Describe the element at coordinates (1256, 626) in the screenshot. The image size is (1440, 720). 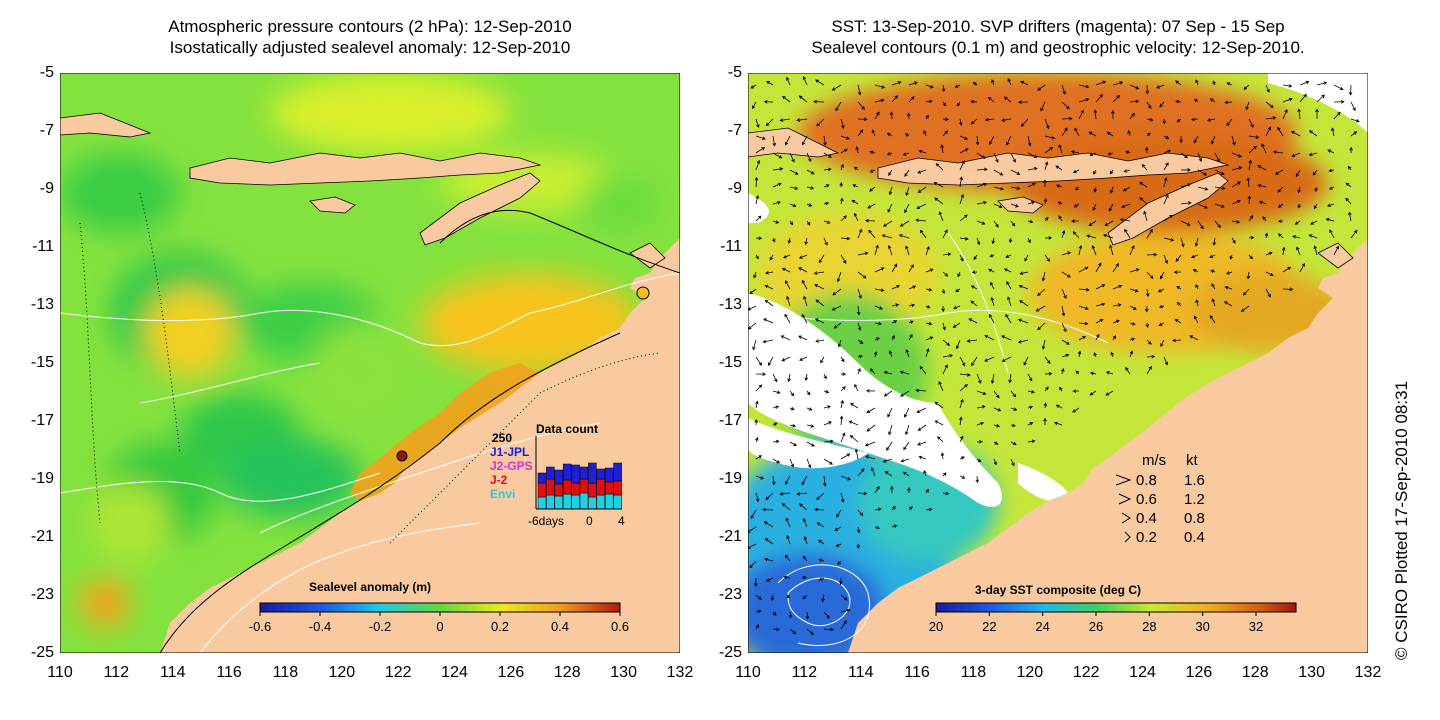
I see `sst-colorbar-tick: 32` at that location.